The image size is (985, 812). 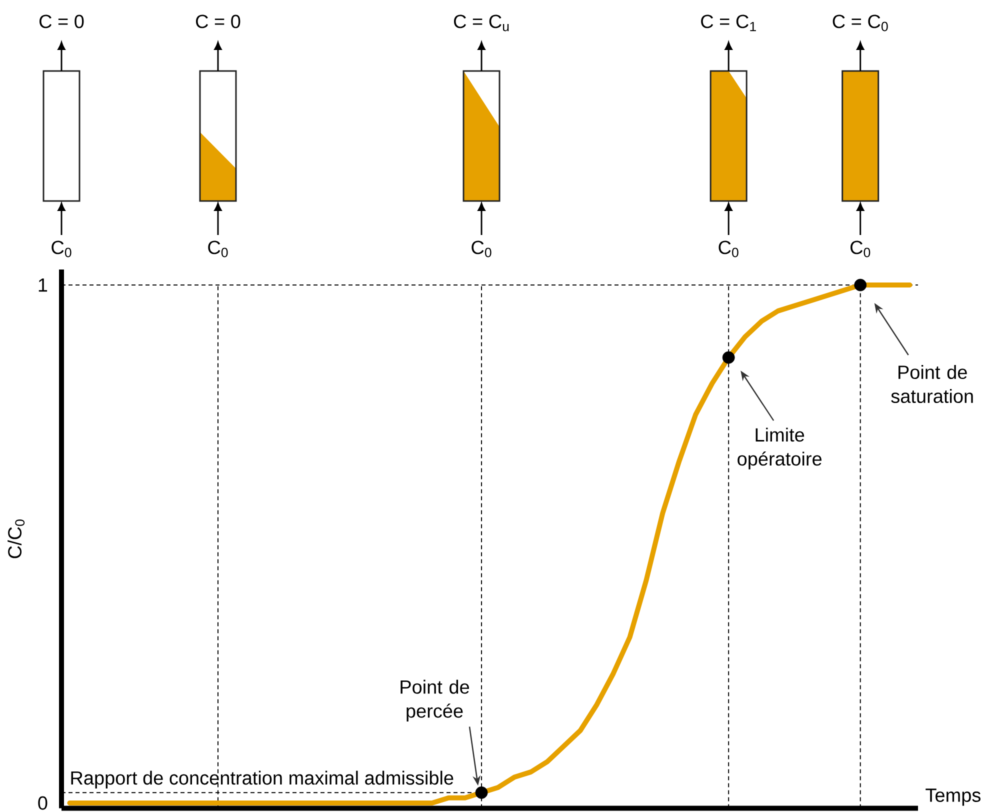 What do you see at coordinates (43, 803) in the screenshot?
I see `y-tick-label: 0` at bounding box center [43, 803].